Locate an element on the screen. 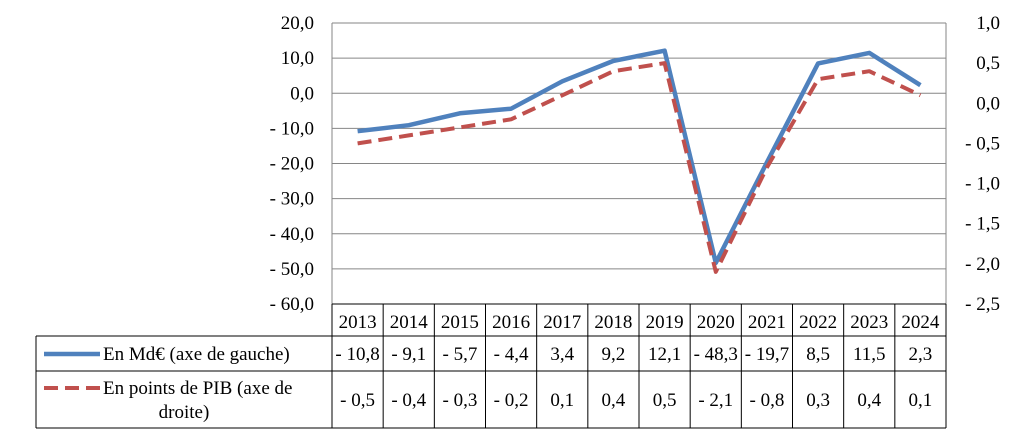  category-label: 2016 is located at coordinates (511, 322).